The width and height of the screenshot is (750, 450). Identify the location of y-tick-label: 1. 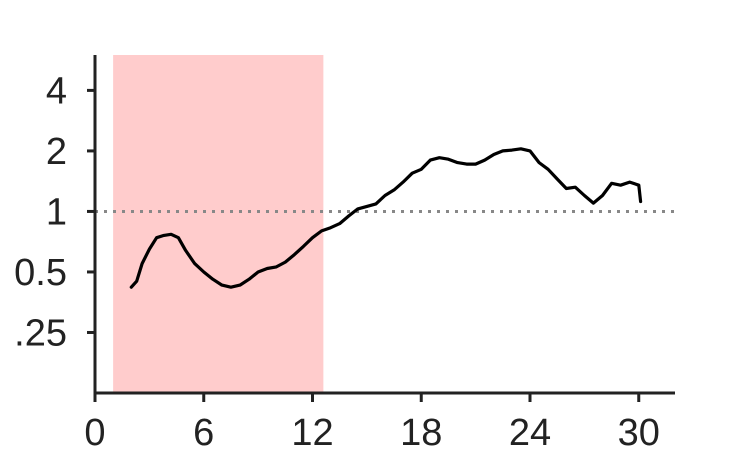
(56, 212).